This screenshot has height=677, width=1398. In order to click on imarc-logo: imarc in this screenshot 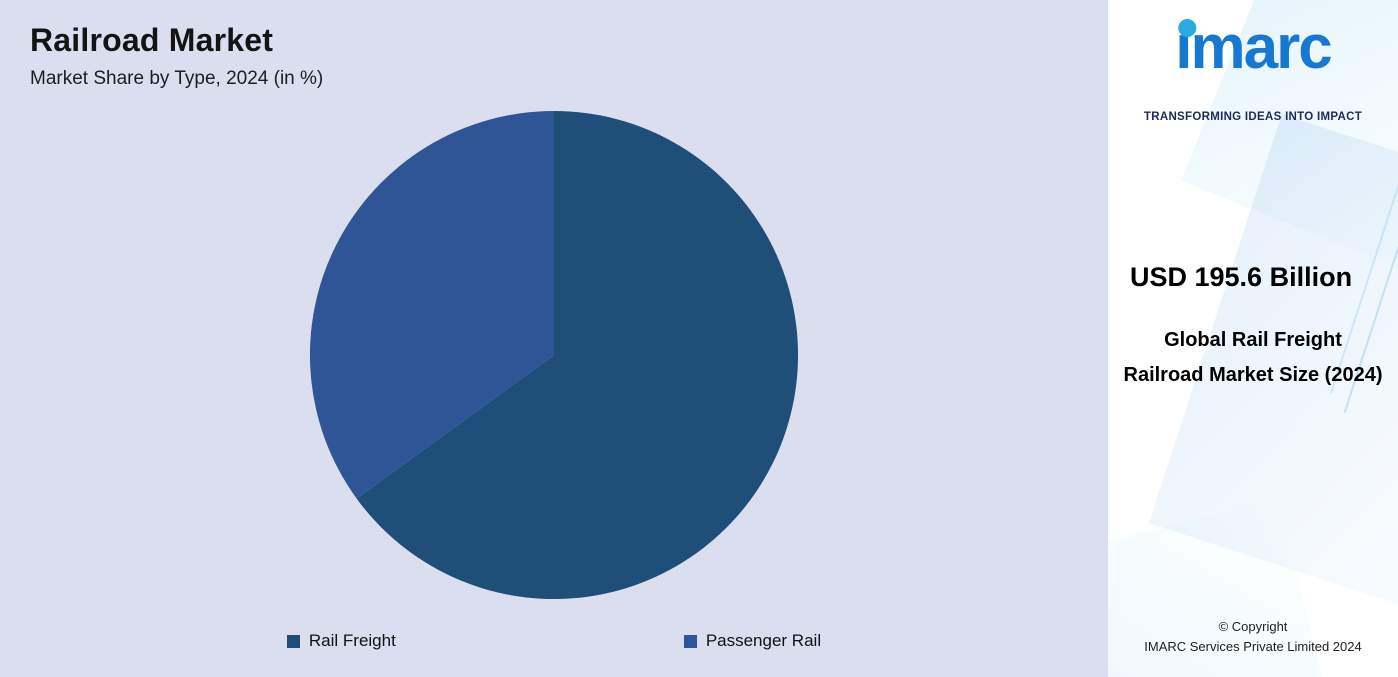, I will do `click(1253, 47)`.